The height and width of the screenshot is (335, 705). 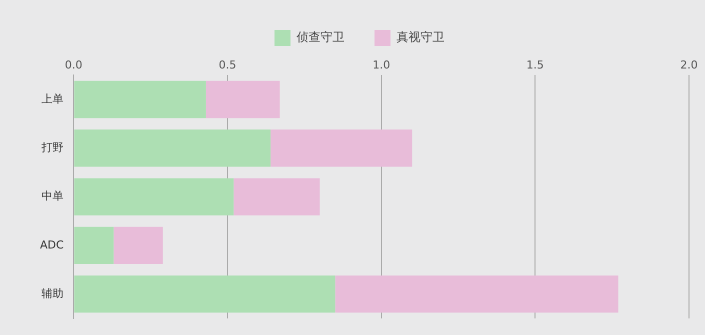 I want to click on x-tick-label: 1.5, so click(x=535, y=65).